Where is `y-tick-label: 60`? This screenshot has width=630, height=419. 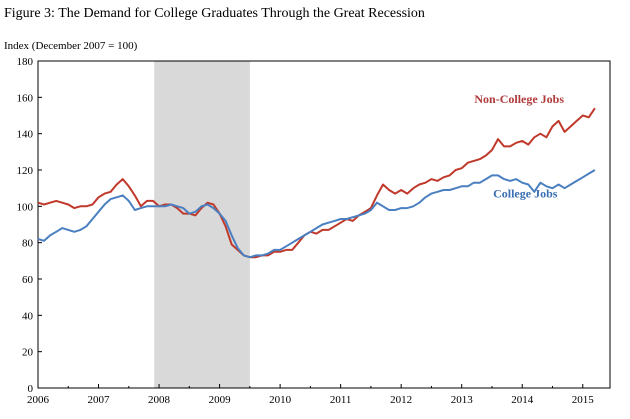
y-tick-label: 60 is located at coordinates (28, 280).